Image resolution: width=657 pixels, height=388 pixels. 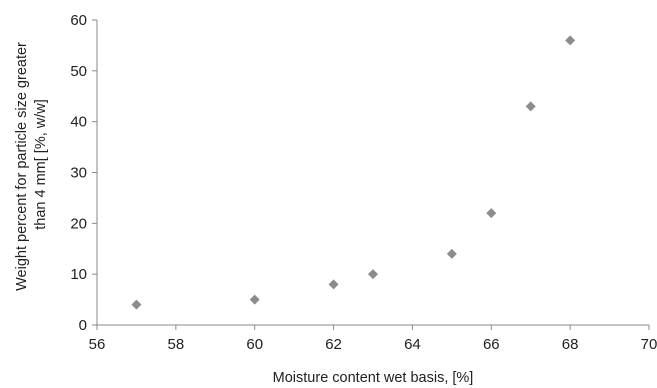 I want to click on x-tick-label: 56, so click(x=97, y=344).